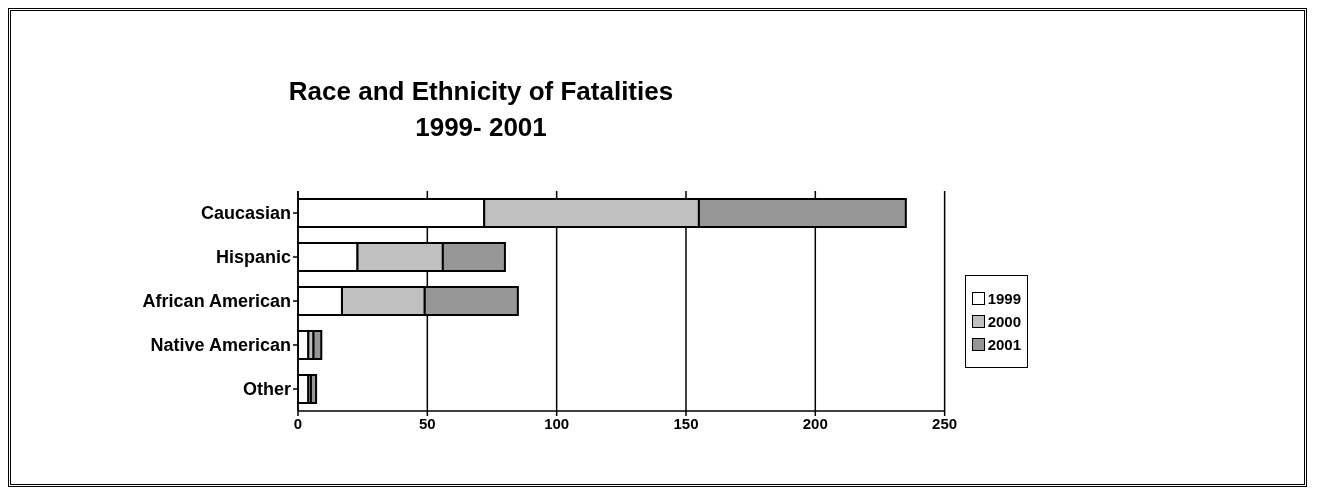 The height and width of the screenshot is (497, 1317). Describe the element at coordinates (1004, 321) in the screenshot. I see `legend-label: 2000` at that location.